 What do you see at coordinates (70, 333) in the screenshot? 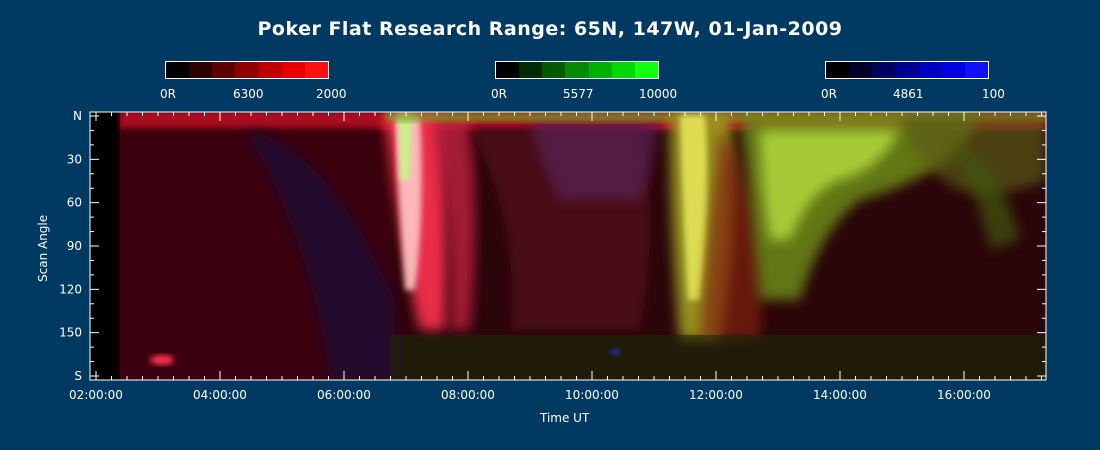
I see `y-tick-label: 150` at bounding box center [70, 333].